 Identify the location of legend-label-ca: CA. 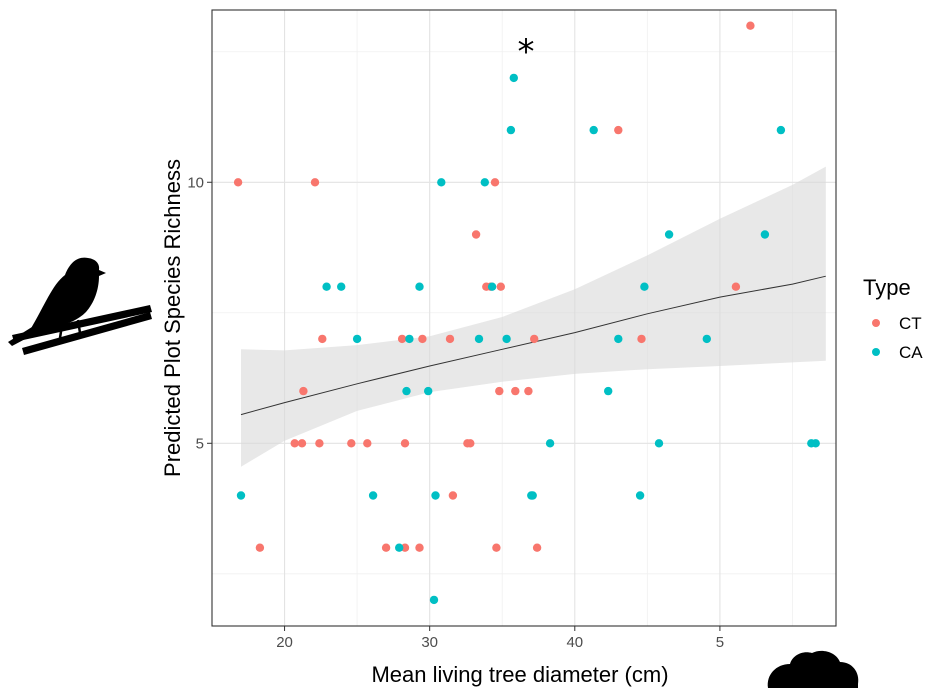
(911, 352).